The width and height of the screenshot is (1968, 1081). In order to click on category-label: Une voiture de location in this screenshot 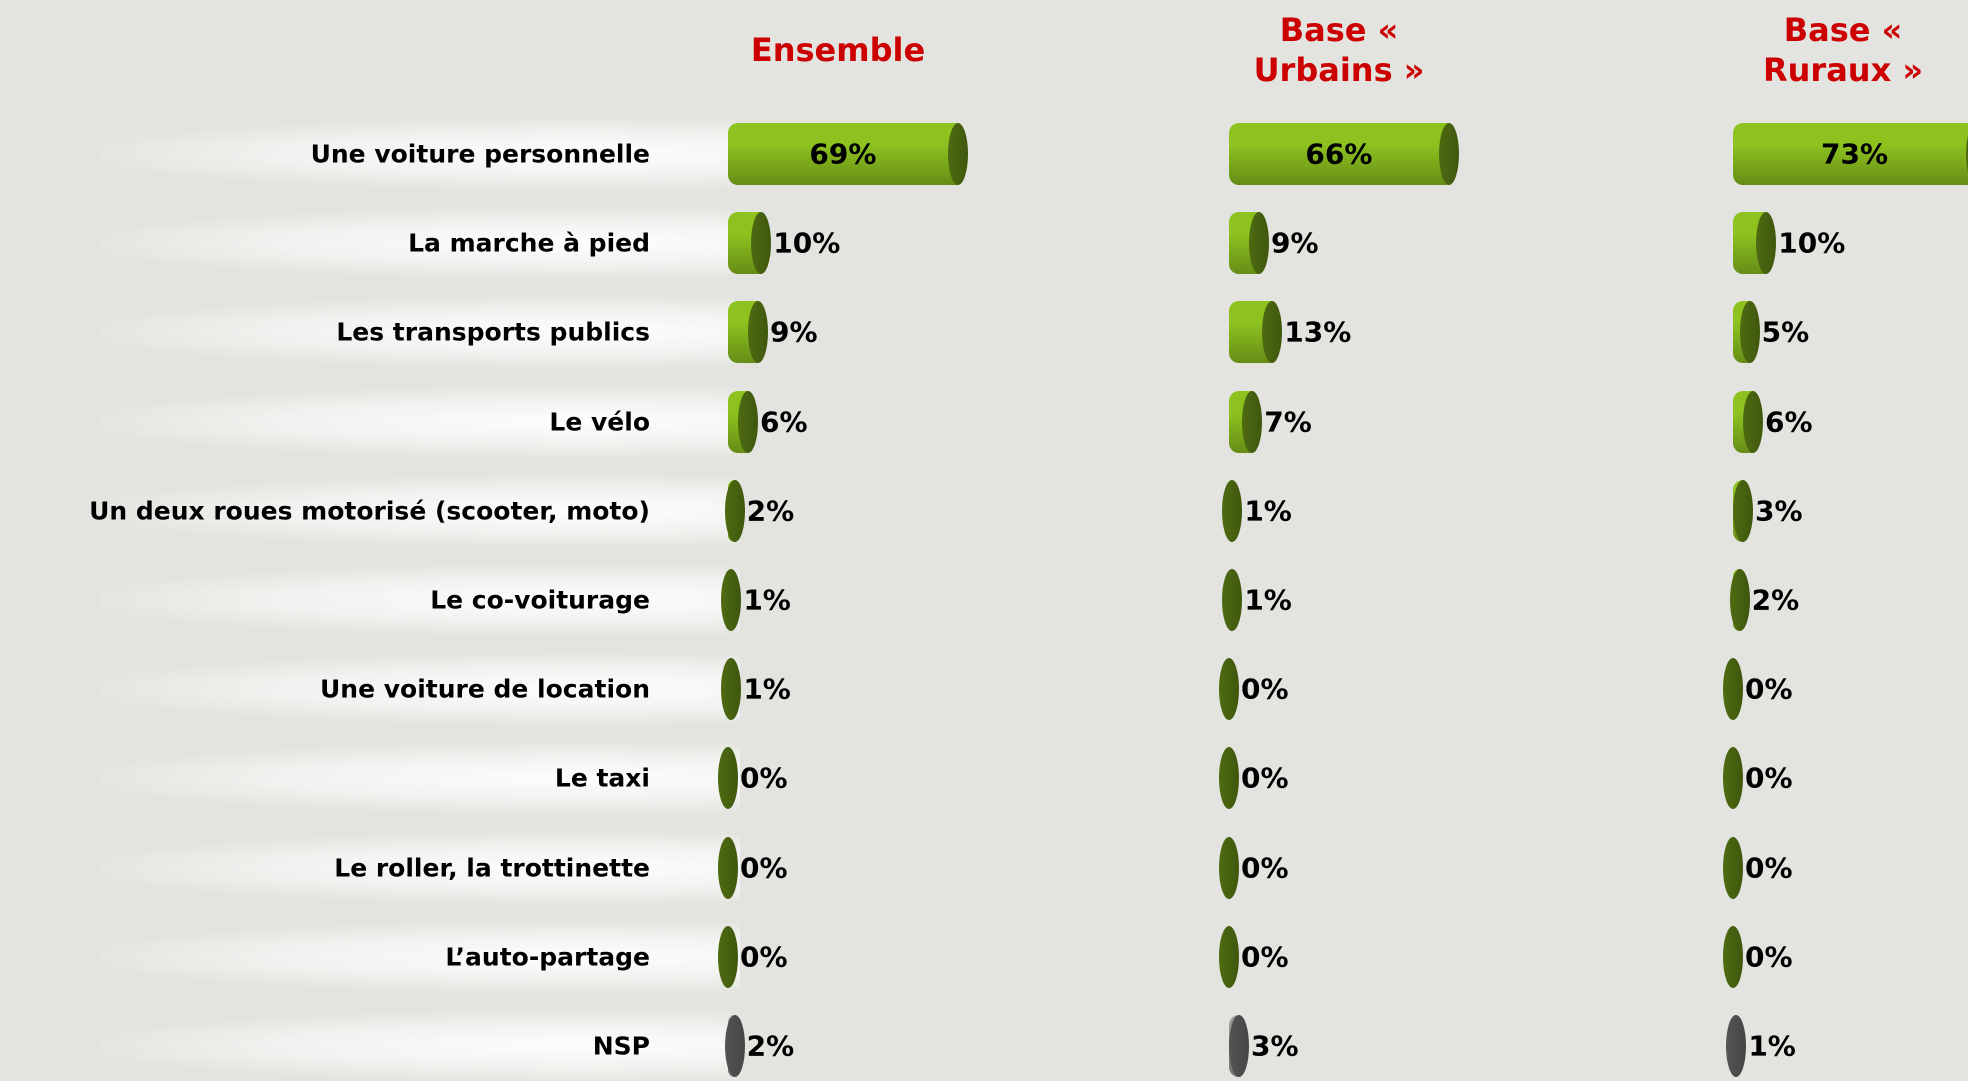, I will do `click(484, 689)`.